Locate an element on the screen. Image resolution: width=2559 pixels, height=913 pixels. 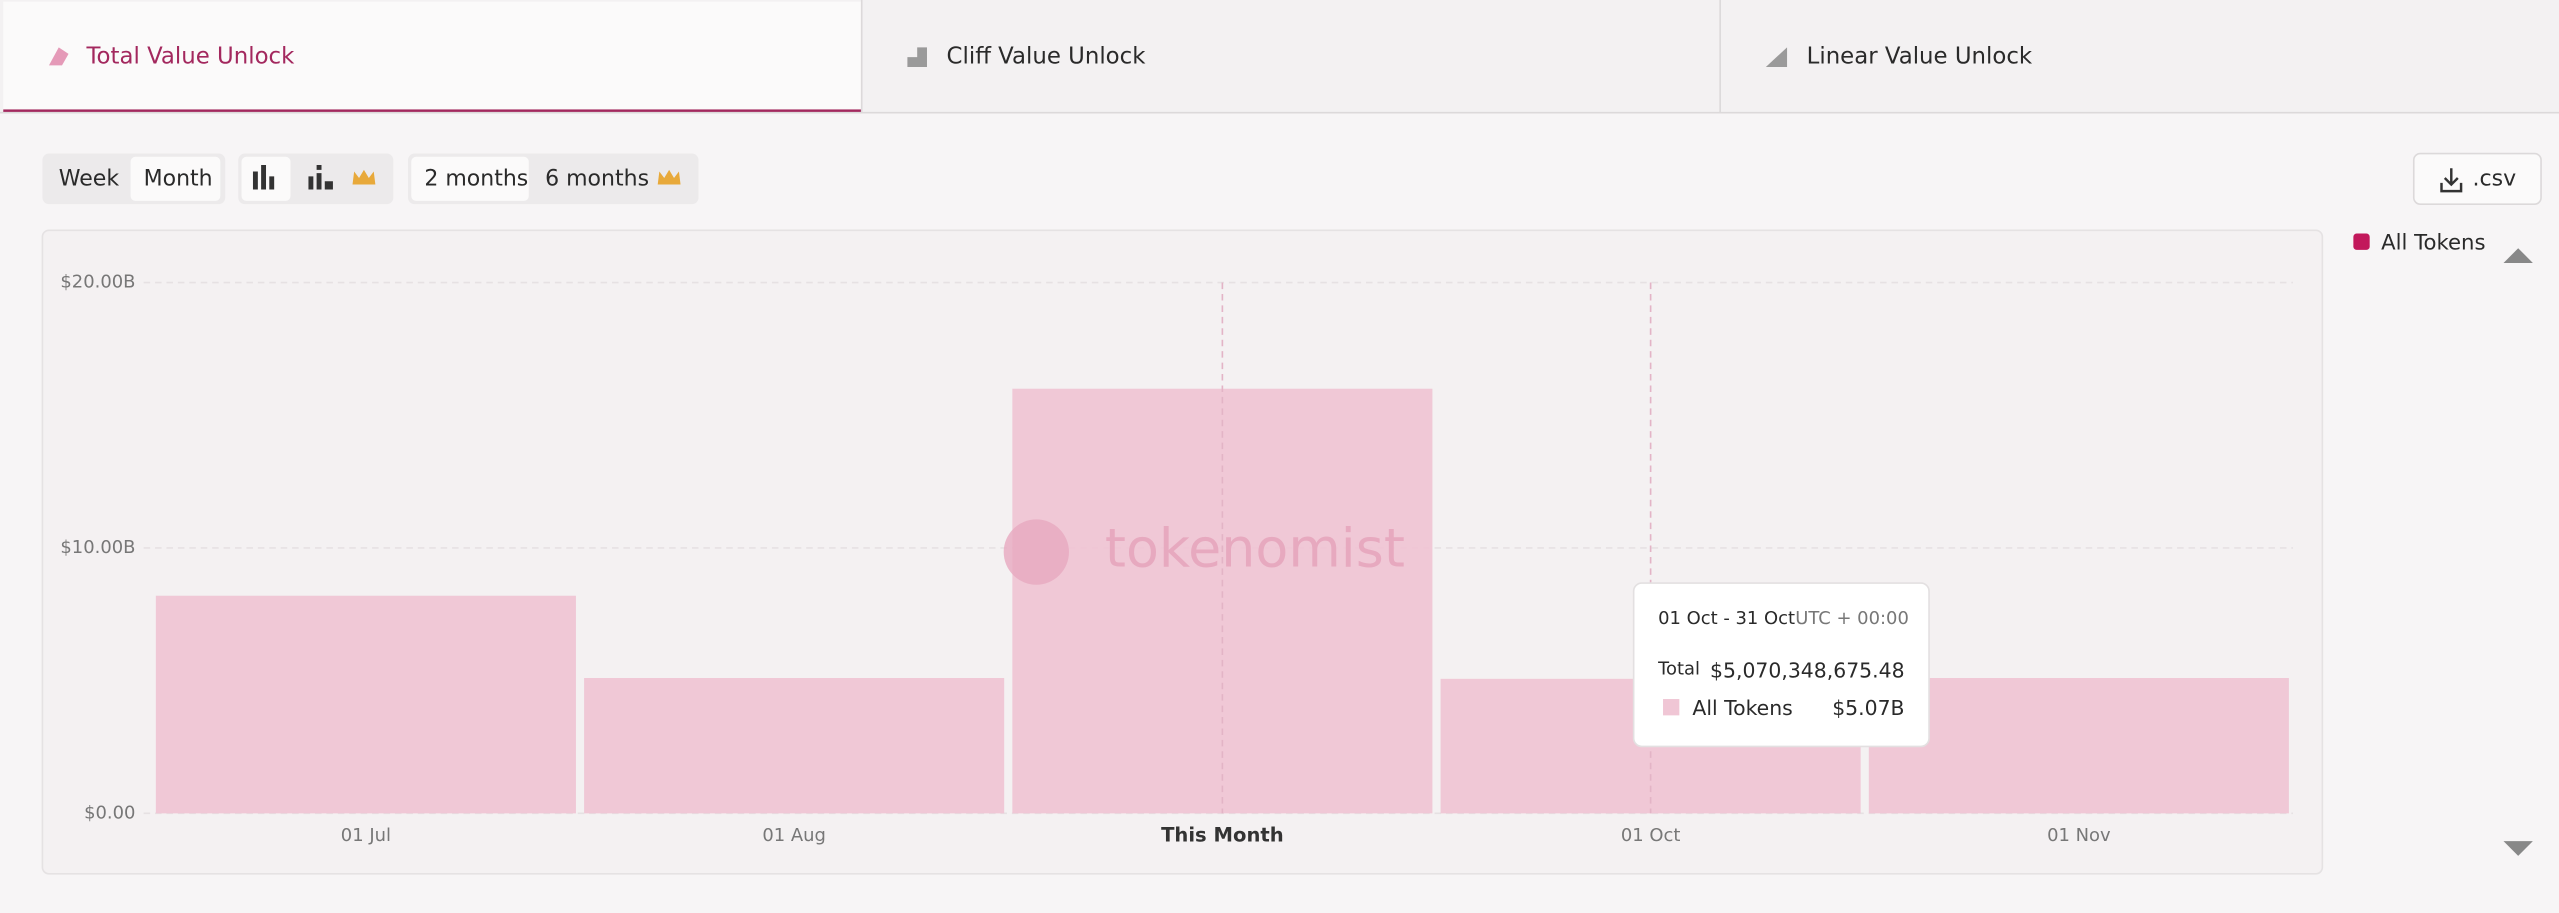
x-tick-label: 01 Nov is located at coordinates (2079, 835).